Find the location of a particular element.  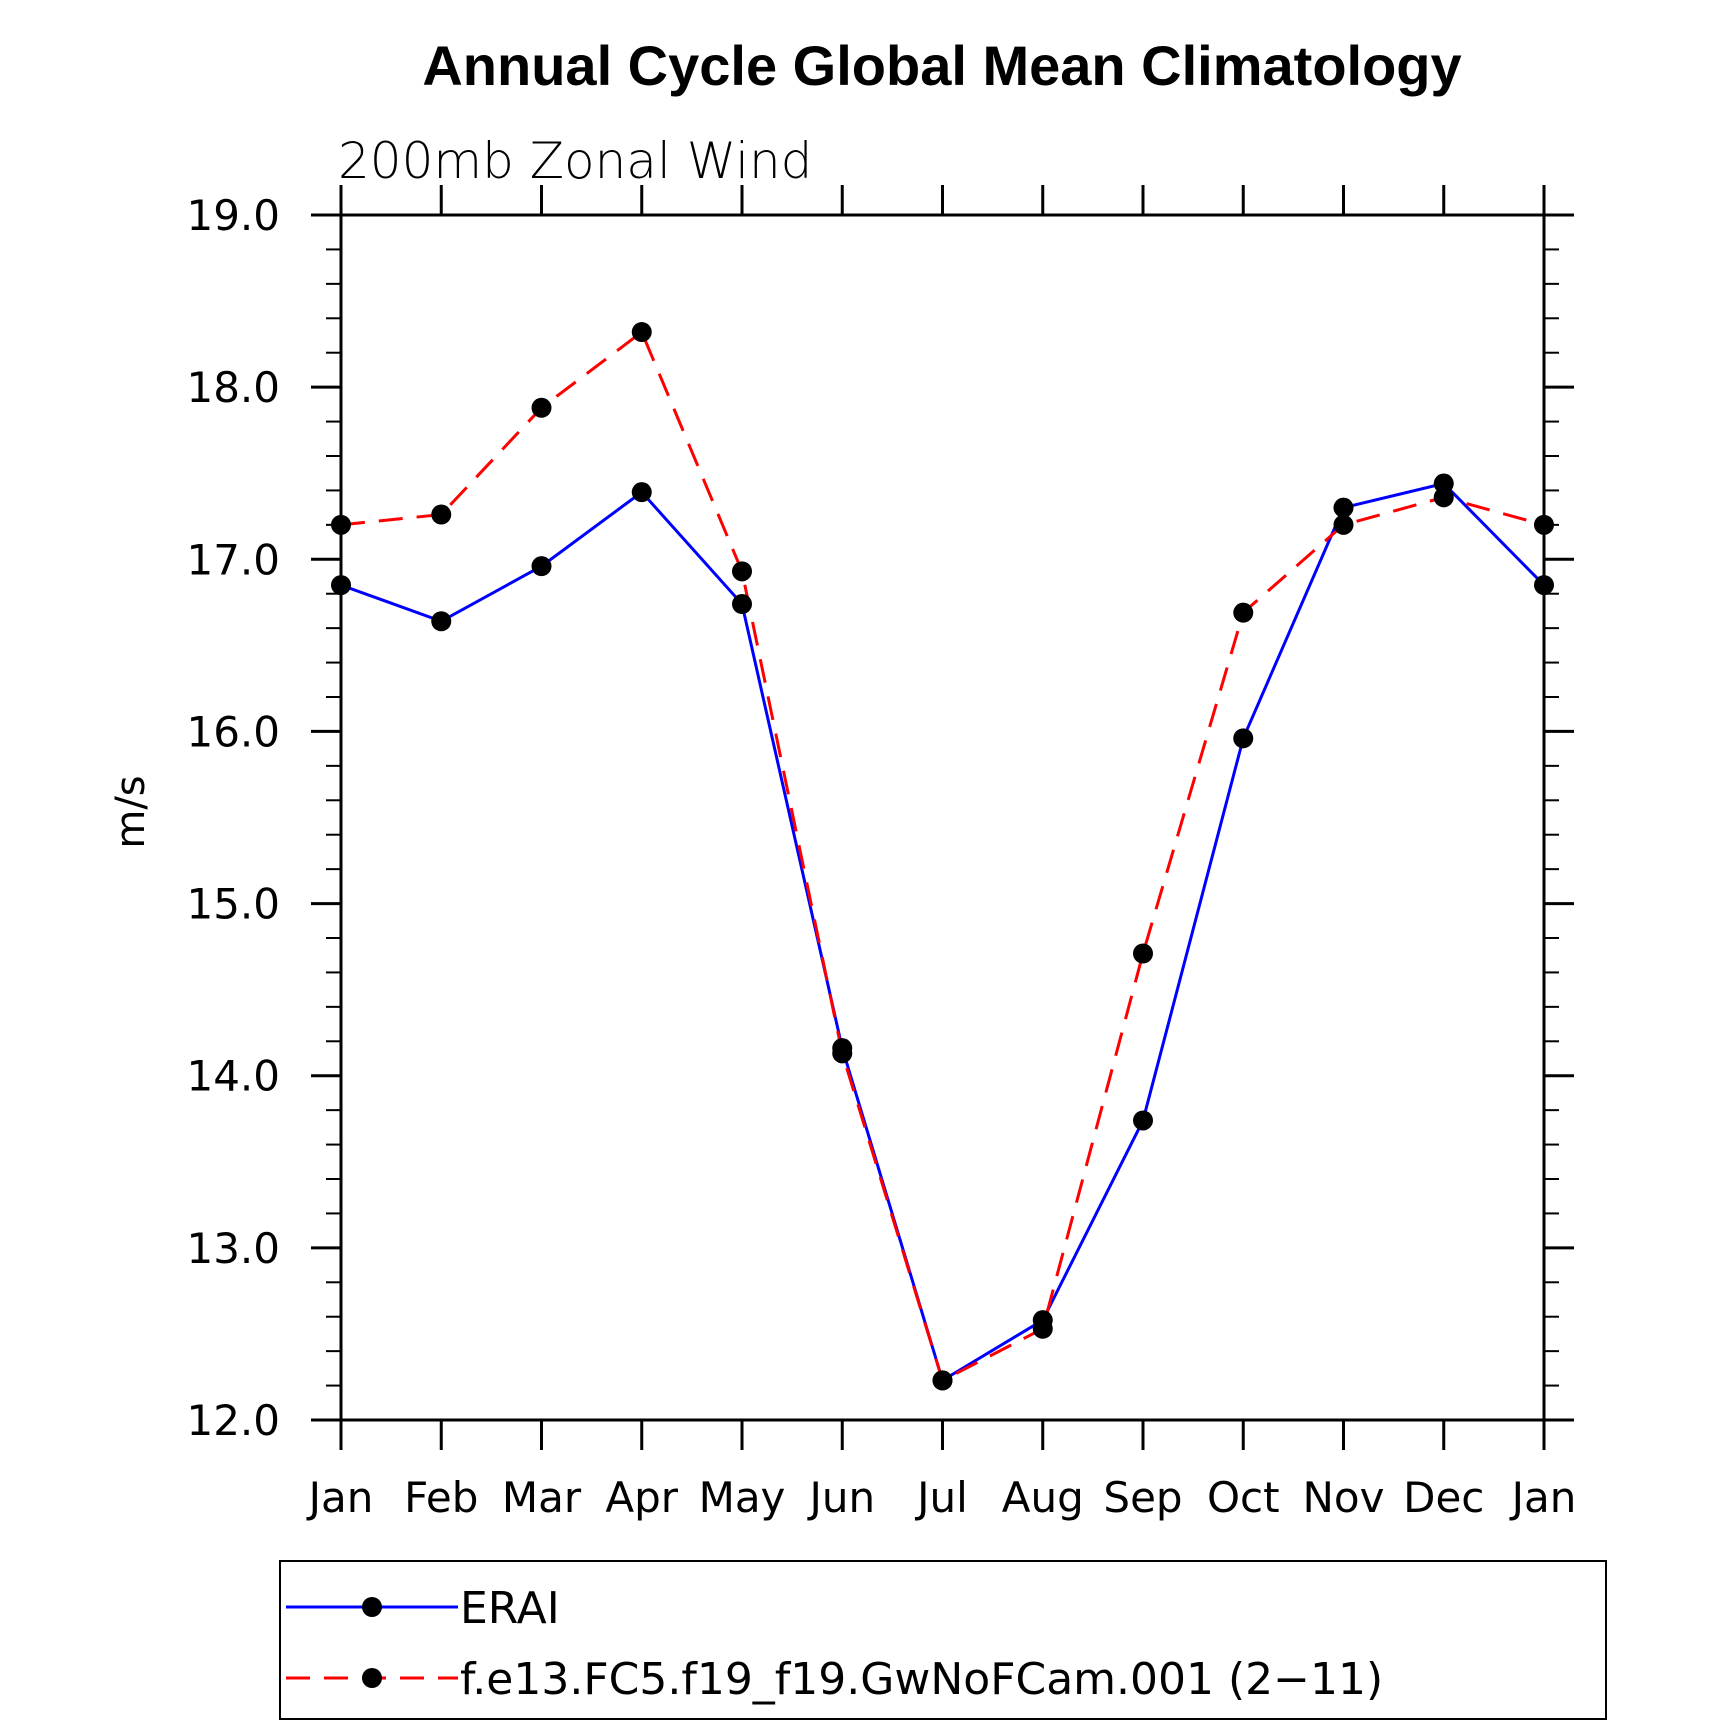

y-tick-label: 18.0 is located at coordinates (233, 387).